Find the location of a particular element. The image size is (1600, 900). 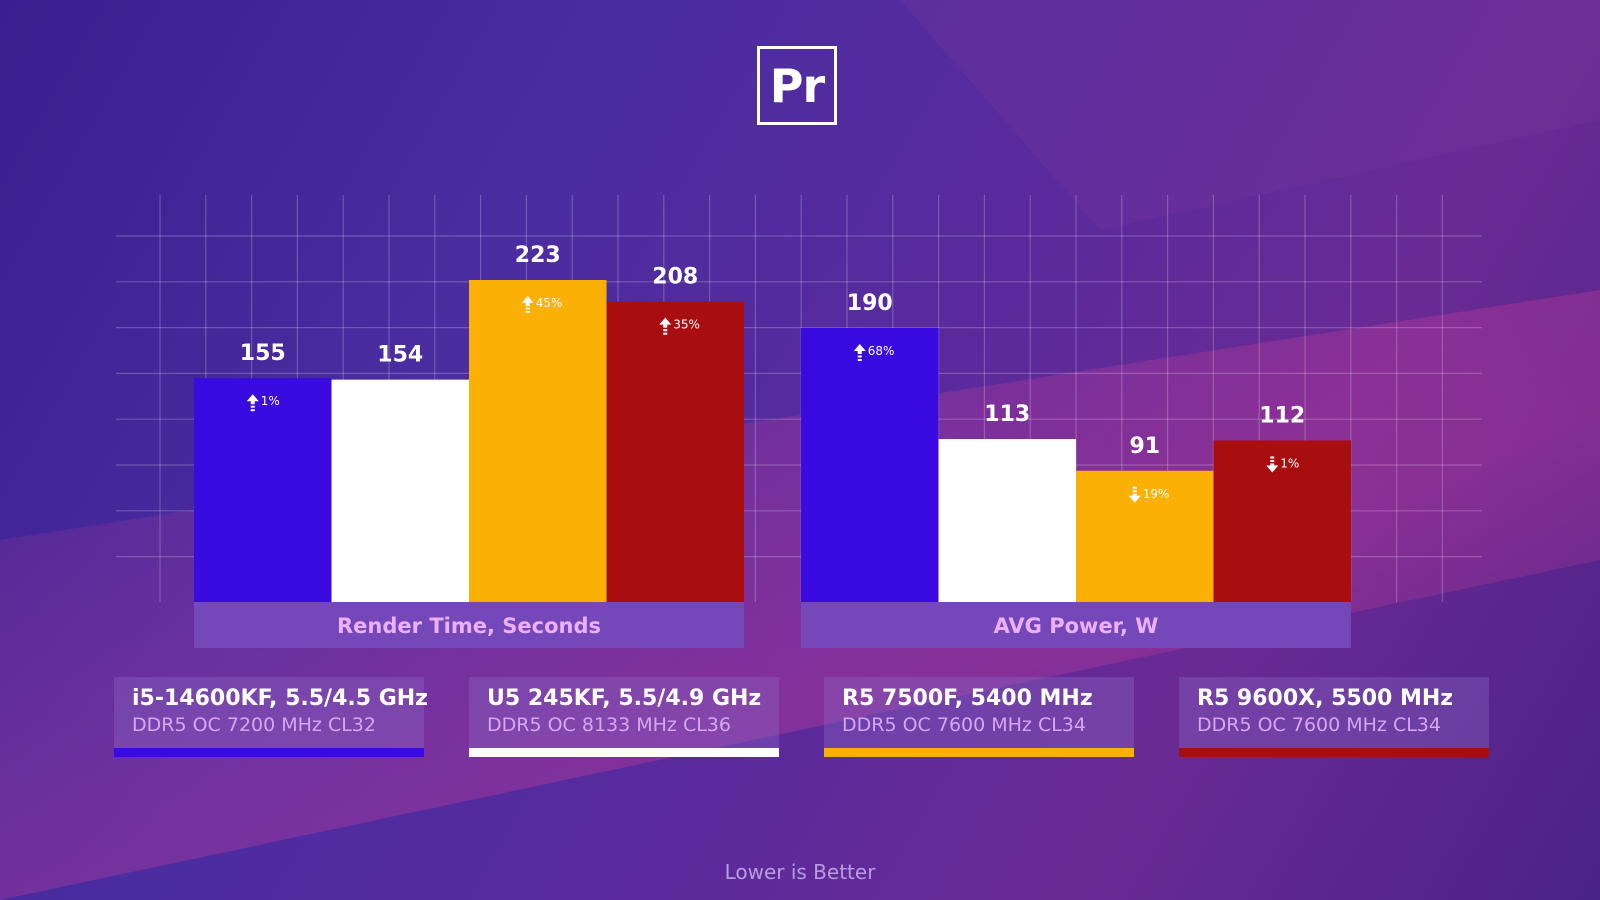

category-label: AVG Power, W is located at coordinates (1076, 626).